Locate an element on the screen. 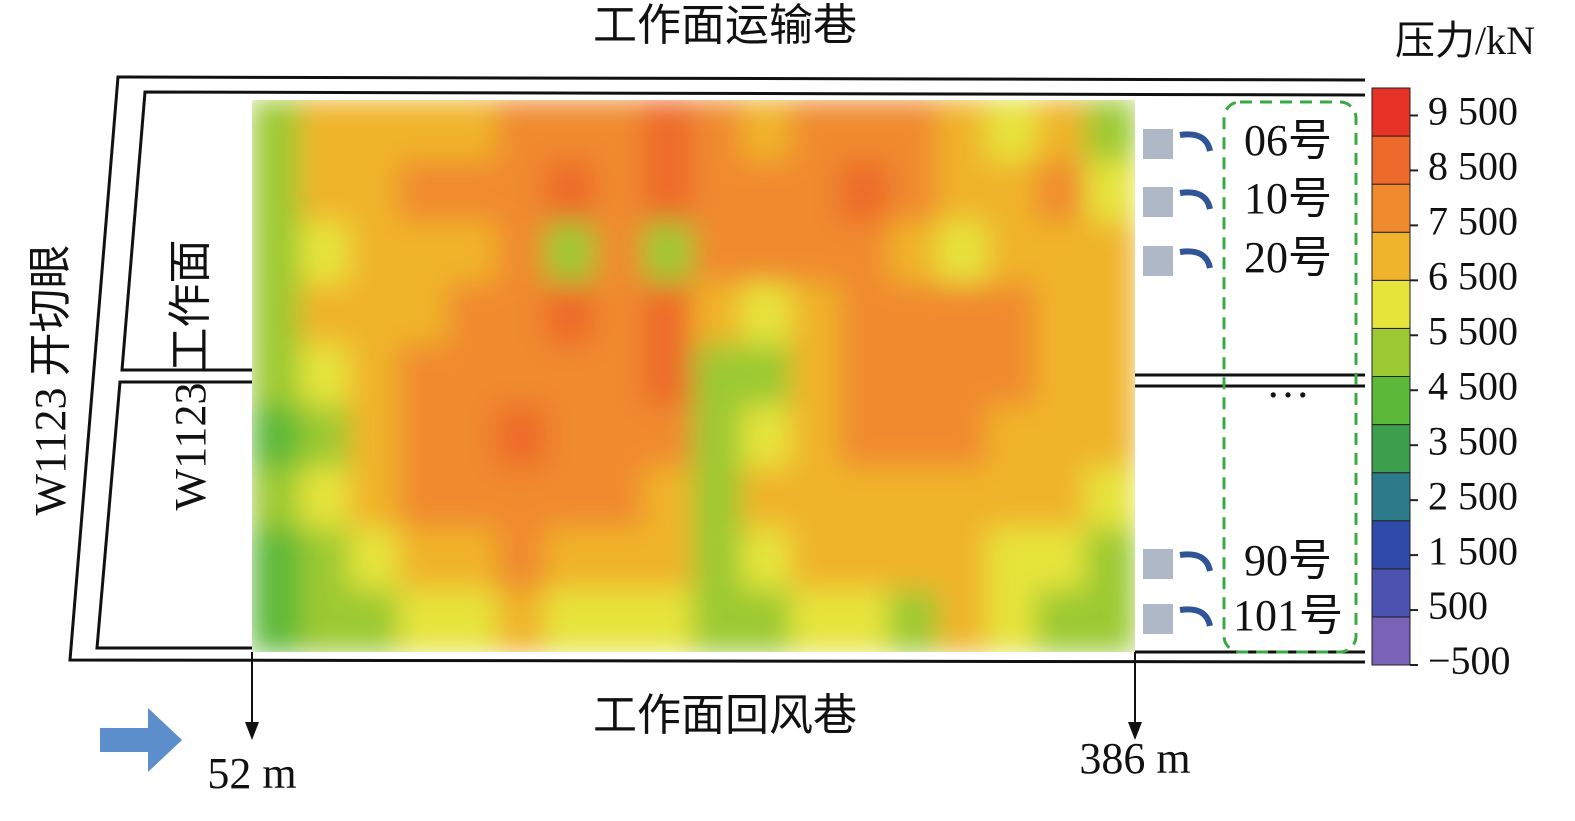 The image size is (1575, 821). advance-arrow is located at coordinates (141, 740).